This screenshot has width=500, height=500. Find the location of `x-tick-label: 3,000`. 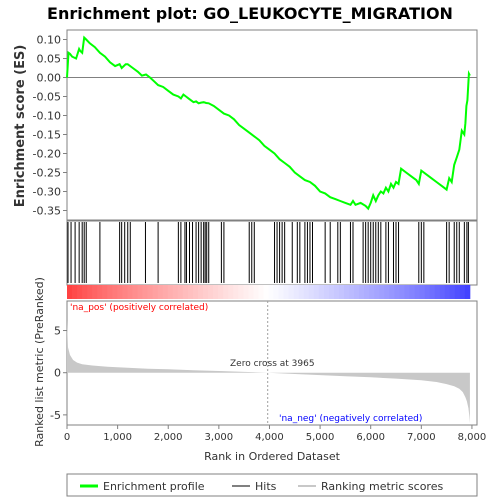

x-tick-label: 3,000 is located at coordinates (219, 437).